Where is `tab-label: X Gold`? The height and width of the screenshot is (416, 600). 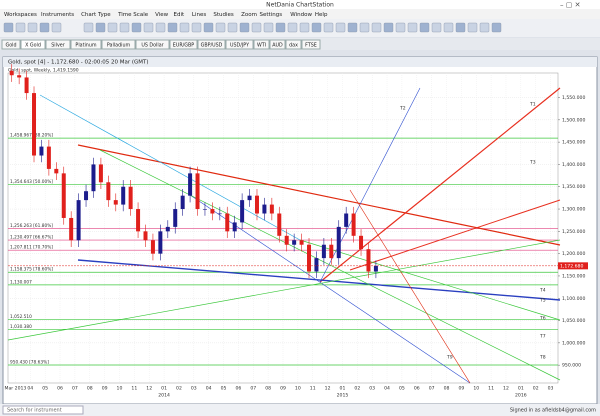 tab-label: X Gold is located at coordinates (33, 45).